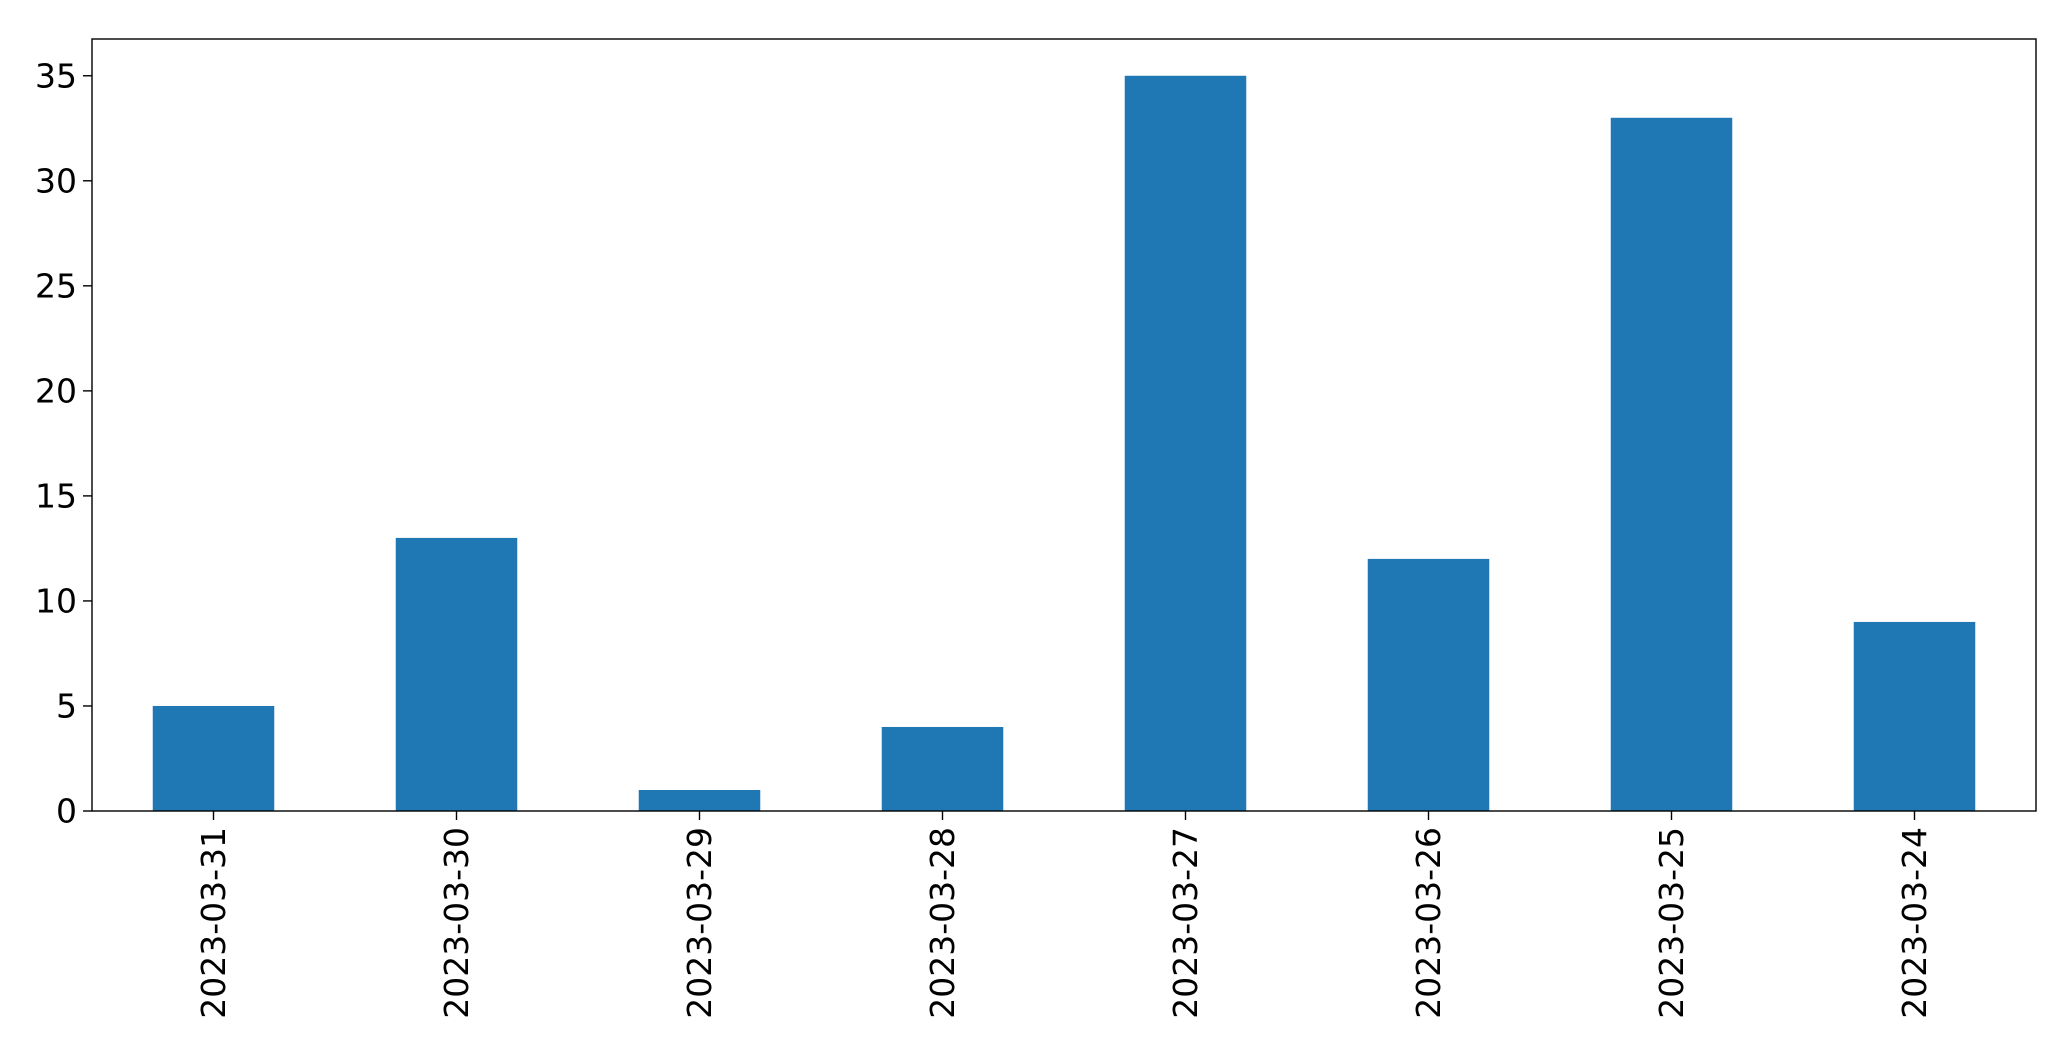 This screenshot has width=2071, height=1061. What do you see at coordinates (56, 75) in the screenshot?
I see `y-tick-label: 35` at bounding box center [56, 75].